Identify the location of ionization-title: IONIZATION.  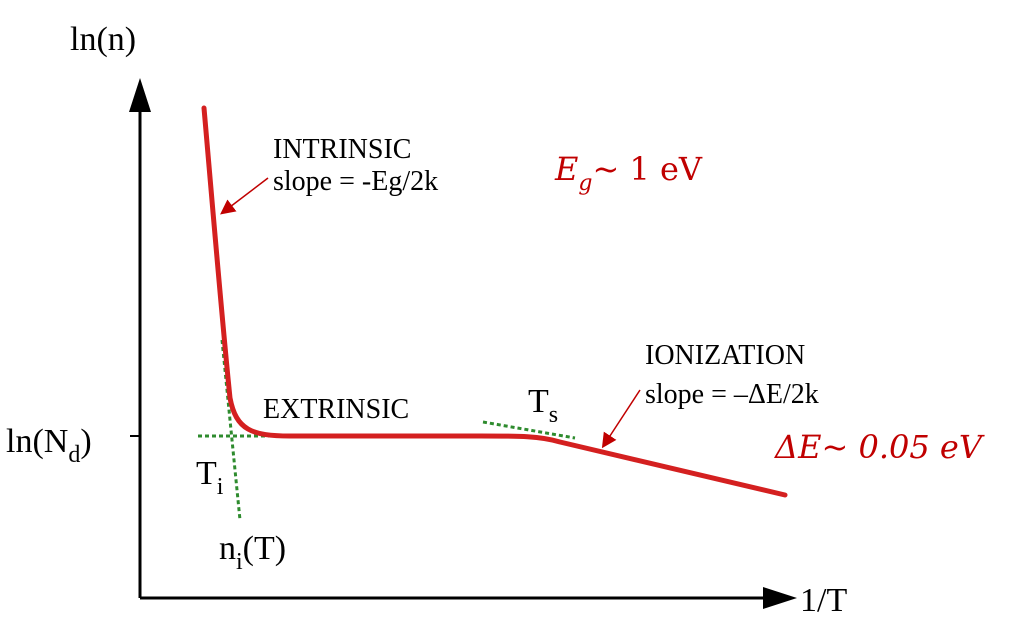
(725, 355).